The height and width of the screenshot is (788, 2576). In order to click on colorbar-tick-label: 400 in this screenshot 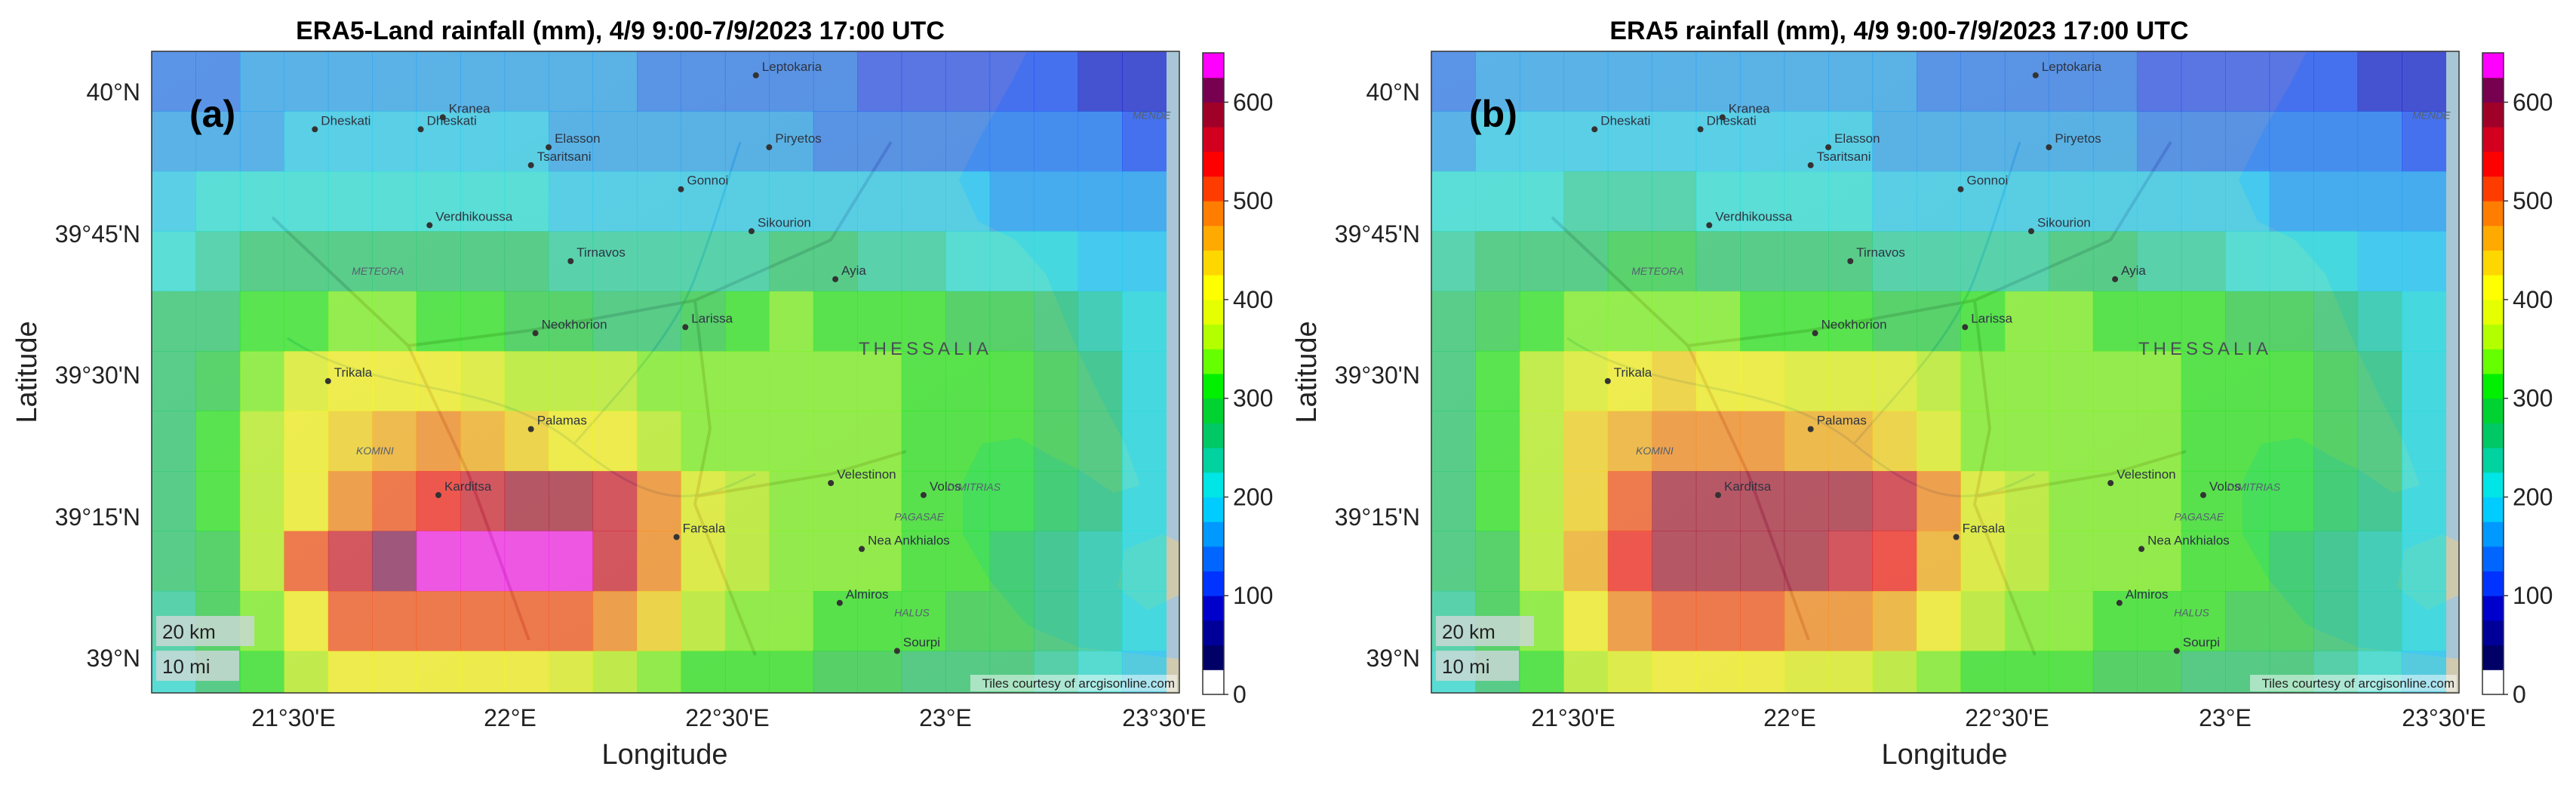, I will do `click(2533, 300)`.